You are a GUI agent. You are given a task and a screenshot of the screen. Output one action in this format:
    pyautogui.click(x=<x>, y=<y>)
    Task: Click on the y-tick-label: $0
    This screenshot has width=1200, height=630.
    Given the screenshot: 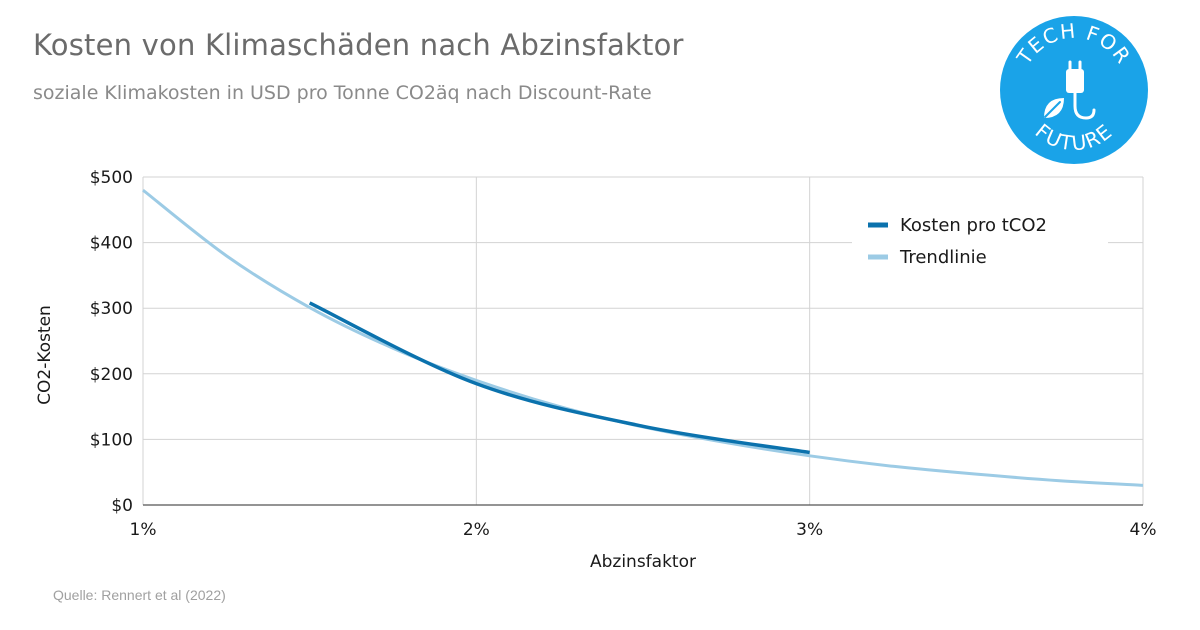 What is the action you would take?
    pyautogui.click(x=122, y=506)
    